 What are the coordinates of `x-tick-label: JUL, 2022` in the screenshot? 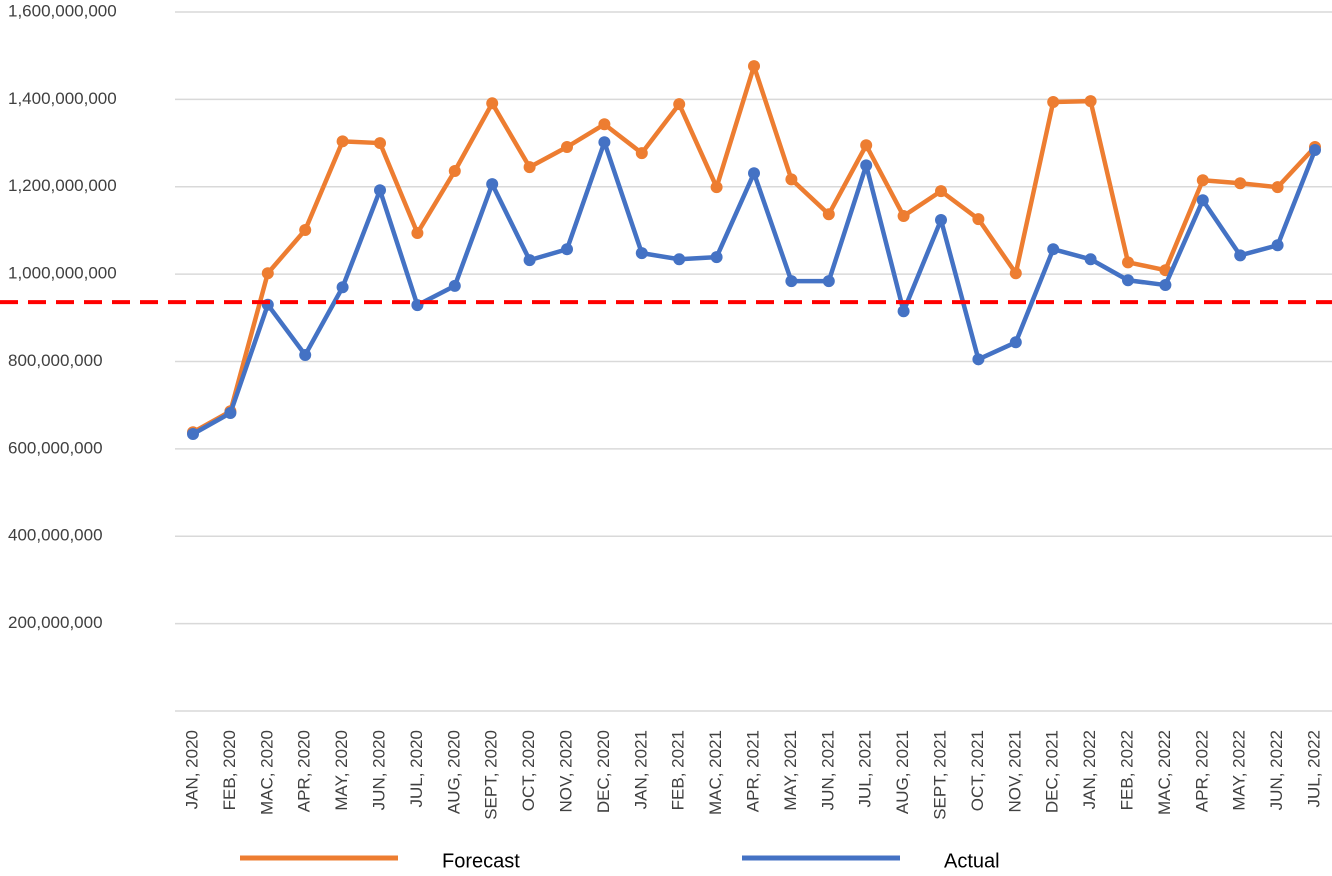 It's located at (1313, 769).